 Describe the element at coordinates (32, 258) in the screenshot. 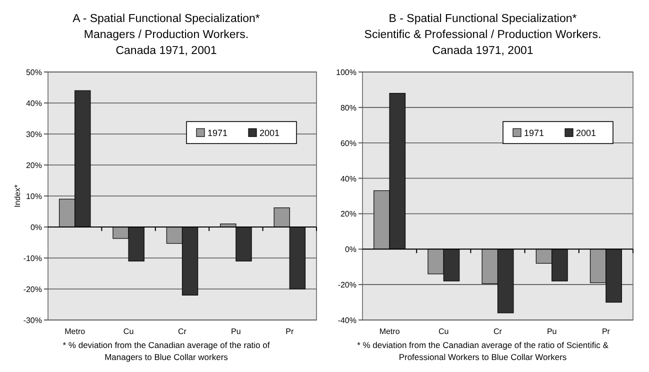

I see `y-tick-label: -10%` at that location.